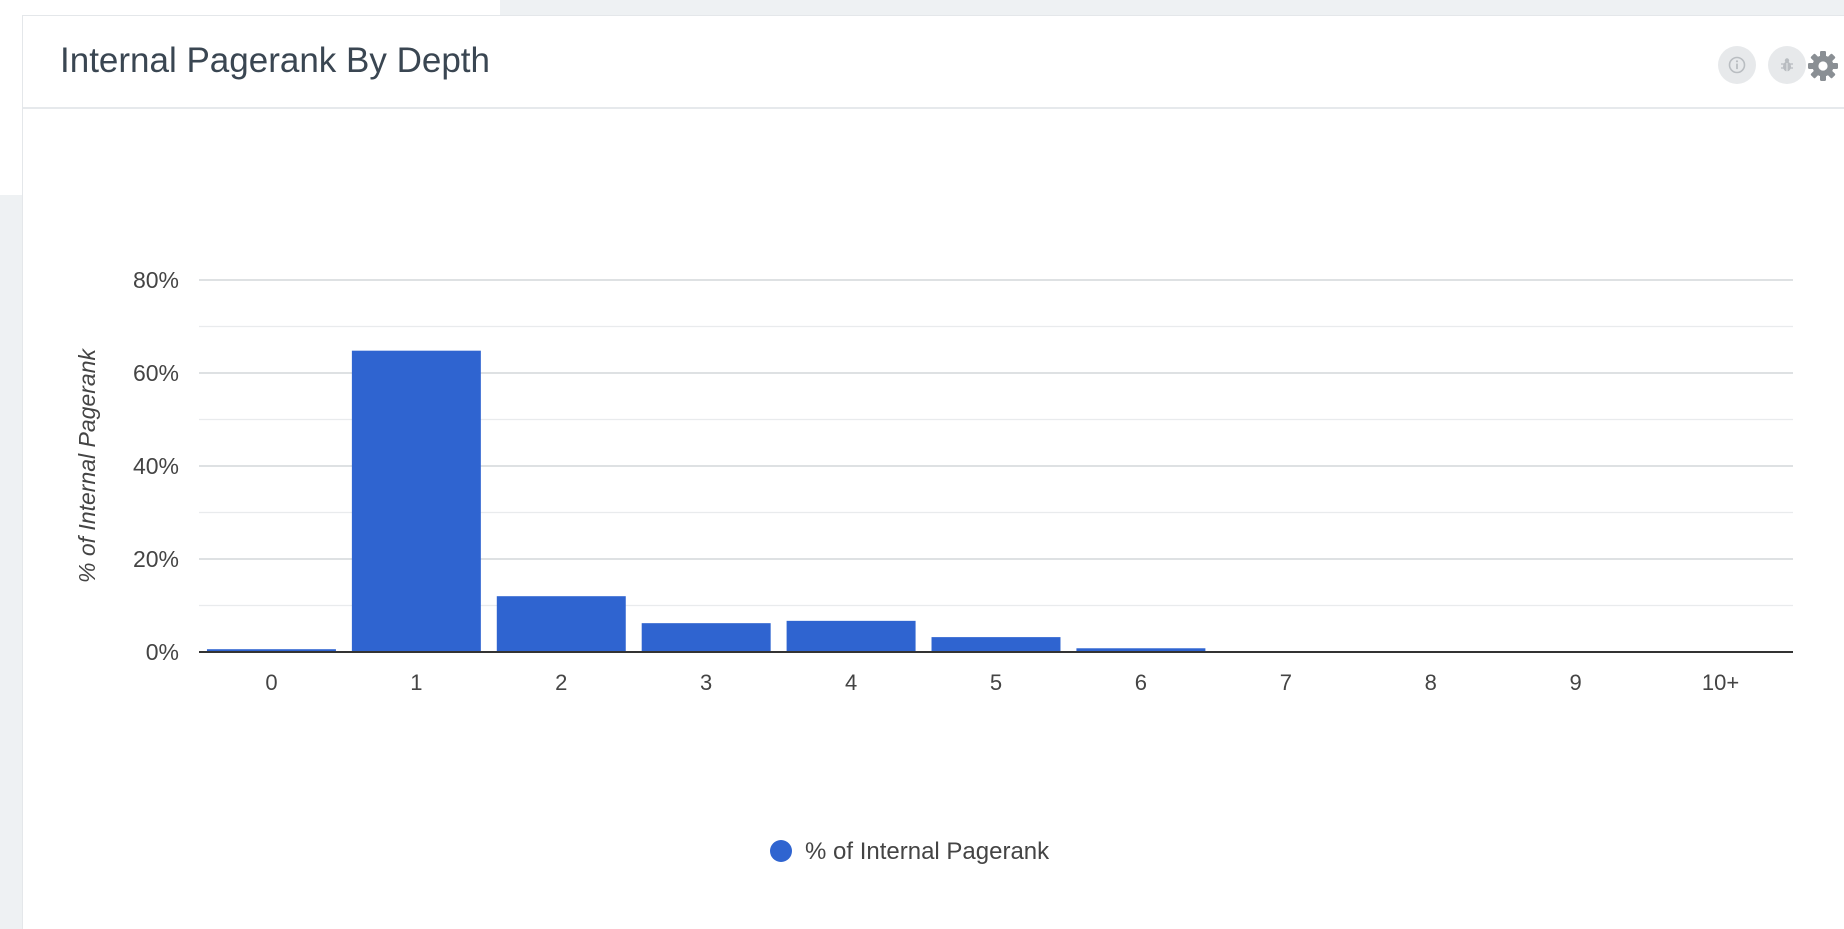 This screenshot has height=929, width=1844. What do you see at coordinates (927, 851) in the screenshot?
I see `legend-label: % of Internal Pagerank` at bounding box center [927, 851].